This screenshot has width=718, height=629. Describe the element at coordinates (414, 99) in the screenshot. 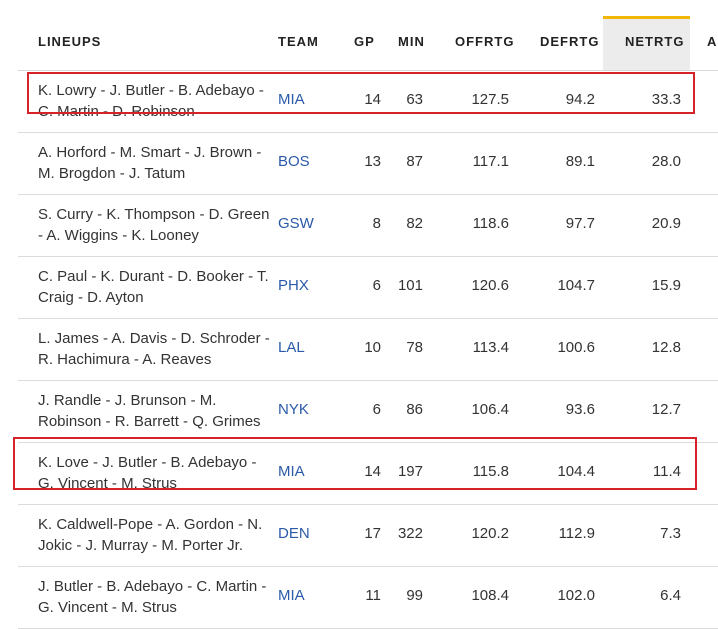

I see `min-cell: 63` at that location.